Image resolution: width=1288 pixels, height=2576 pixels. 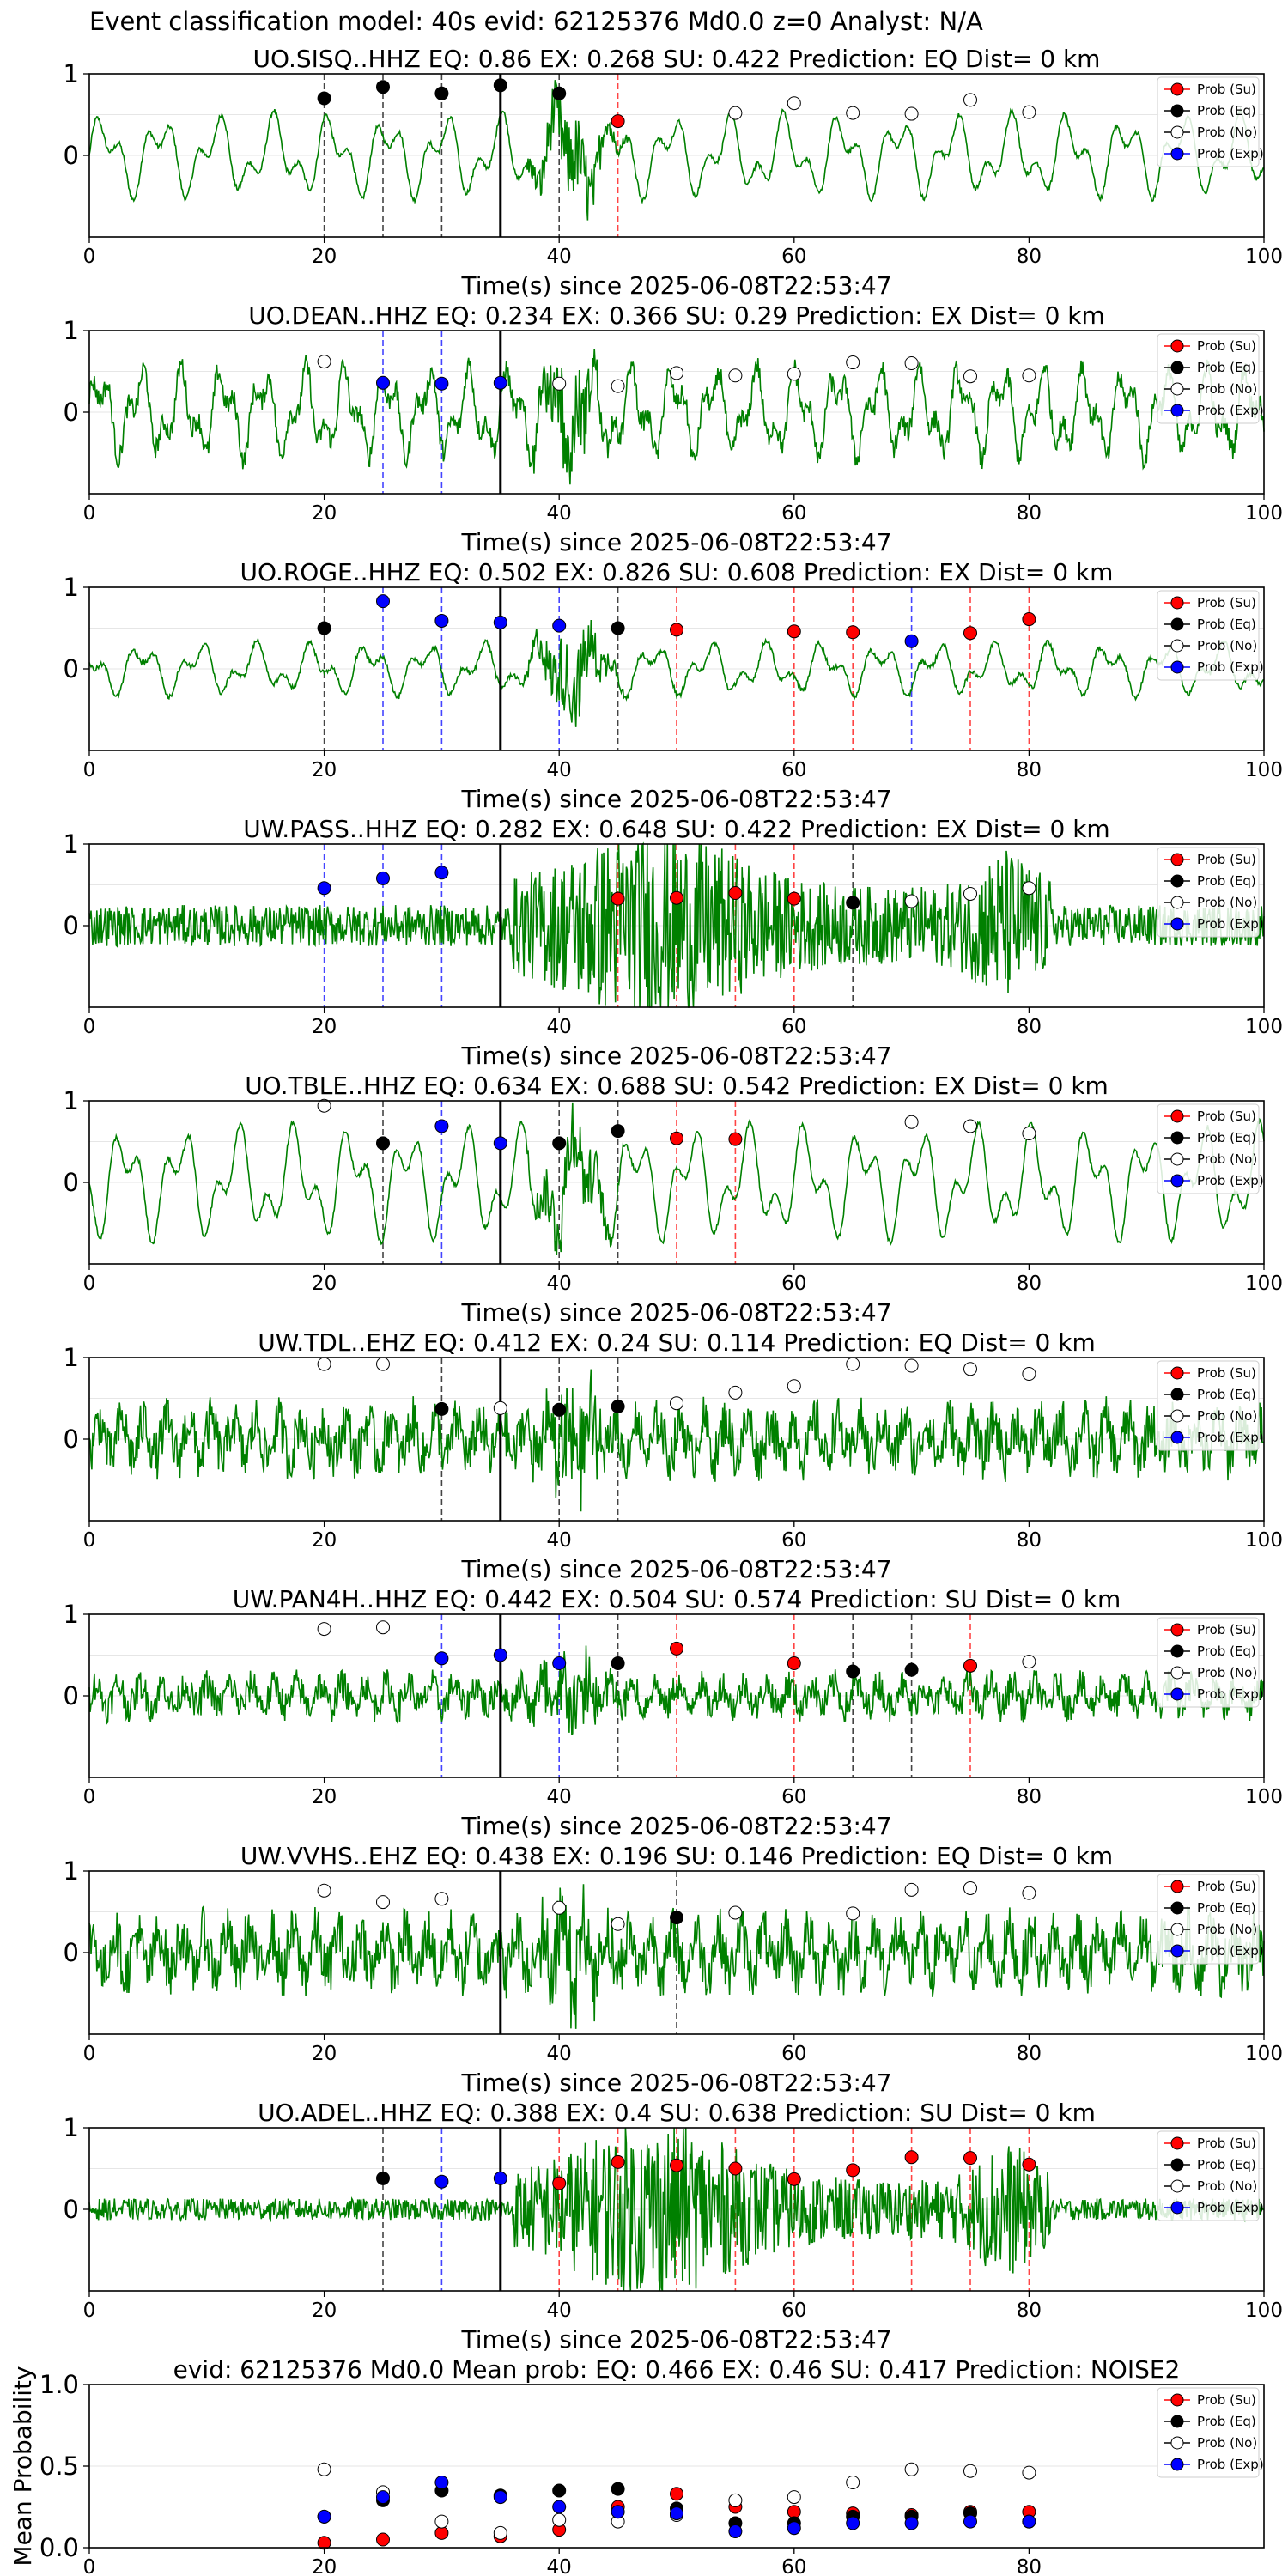 What do you see at coordinates (794, 2512) in the screenshot?
I see `mean-prob-point-su` at bounding box center [794, 2512].